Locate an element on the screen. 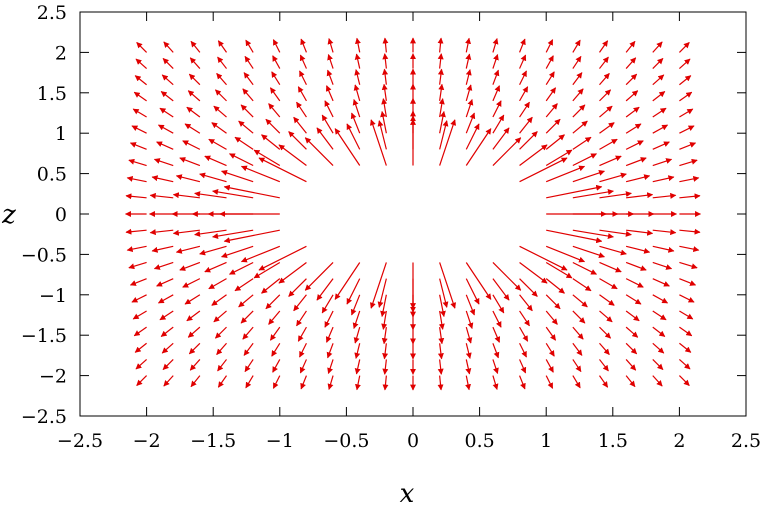  x-tick-label: 2 is located at coordinates (679, 441).